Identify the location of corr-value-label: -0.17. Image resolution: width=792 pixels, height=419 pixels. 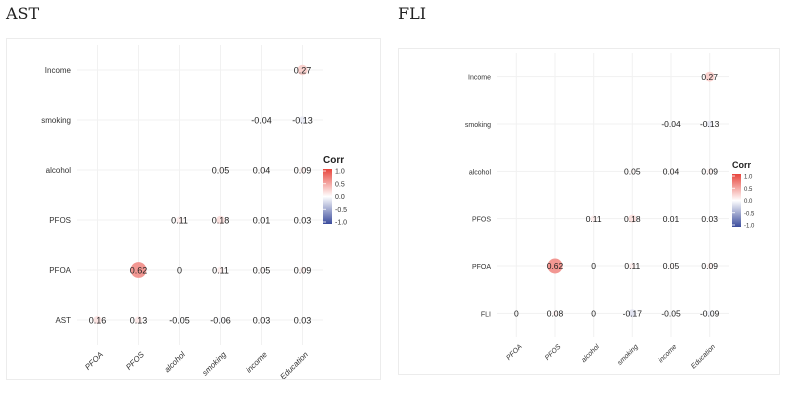
(633, 313).